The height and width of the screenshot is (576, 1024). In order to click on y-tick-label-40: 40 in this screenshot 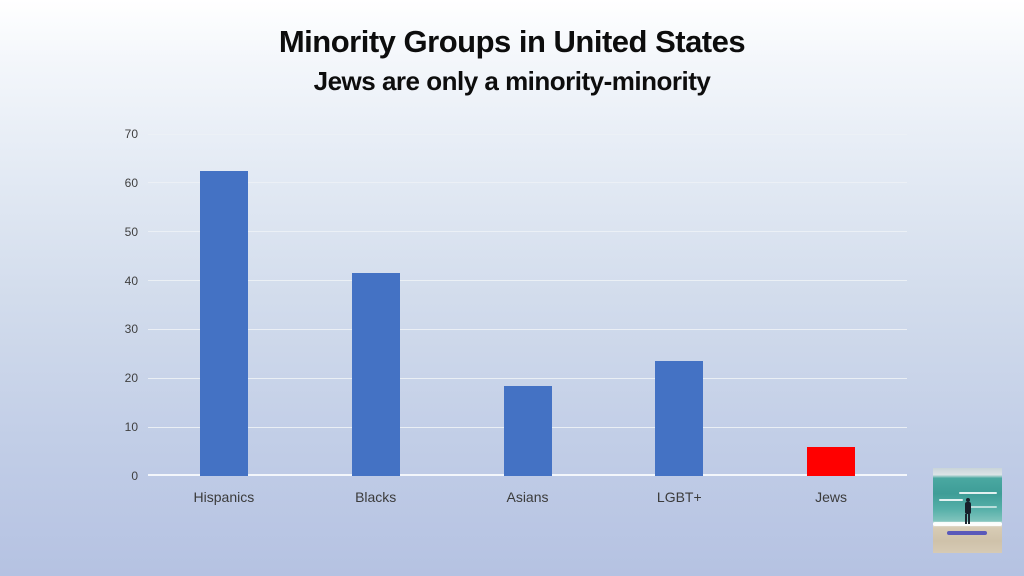, I will do `click(131, 280)`.